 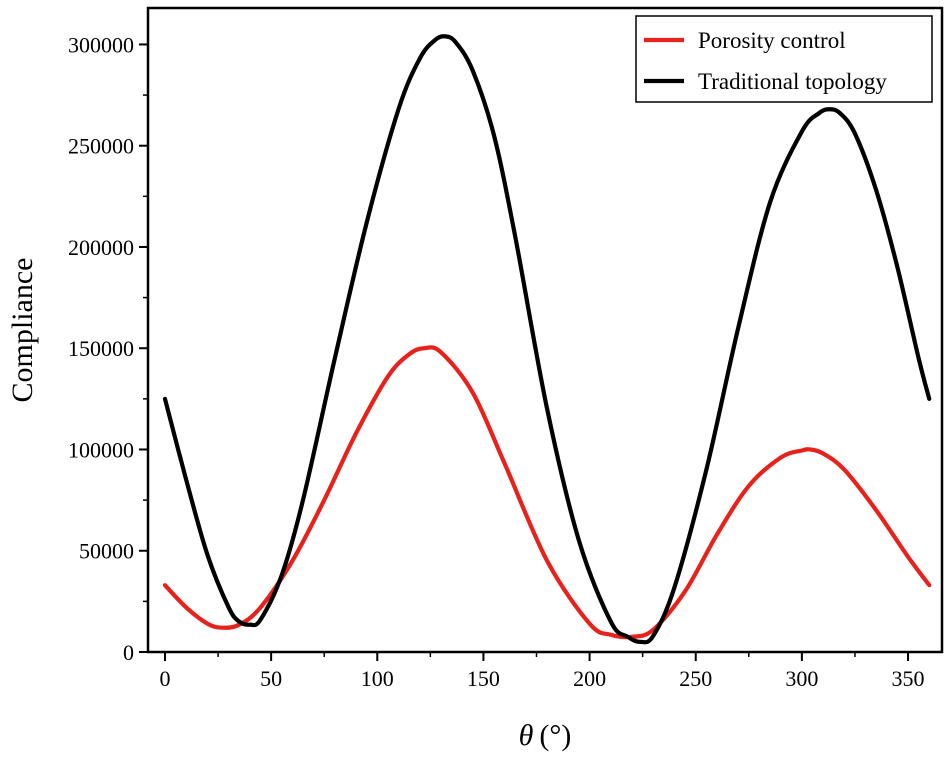 I want to click on y-axis-title: Compliance, so click(x=22, y=330).